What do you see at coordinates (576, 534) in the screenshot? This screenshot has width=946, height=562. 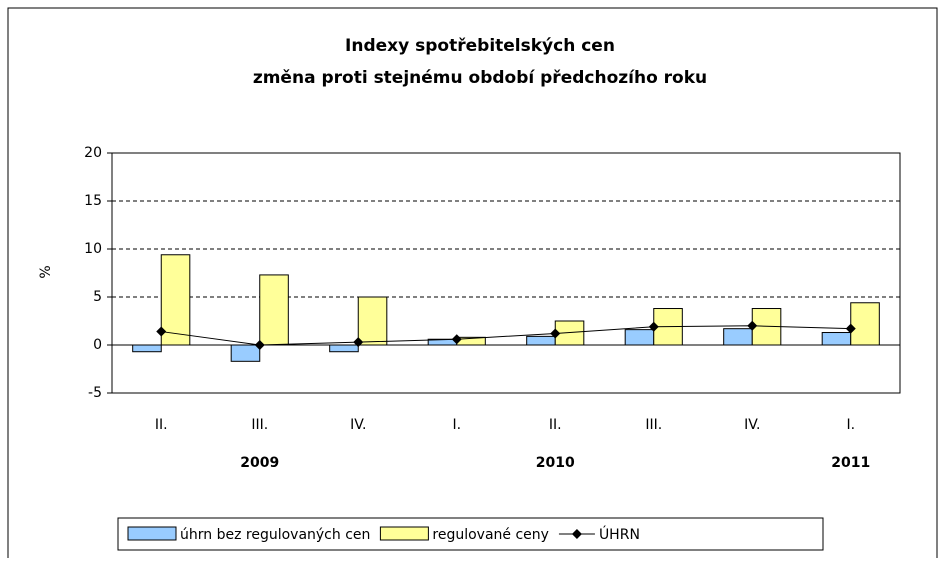 I see `legend-marker` at bounding box center [576, 534].